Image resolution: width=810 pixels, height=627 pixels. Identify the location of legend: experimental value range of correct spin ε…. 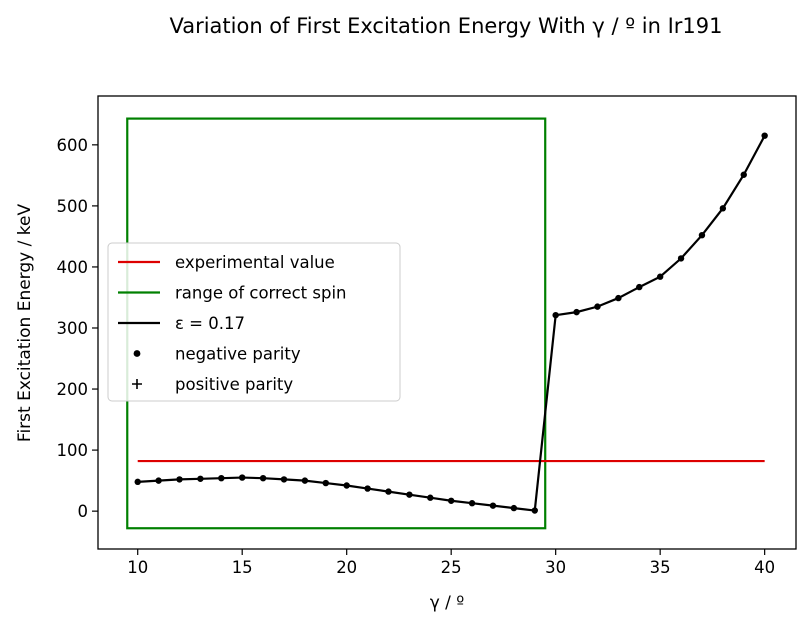
(254, 322).